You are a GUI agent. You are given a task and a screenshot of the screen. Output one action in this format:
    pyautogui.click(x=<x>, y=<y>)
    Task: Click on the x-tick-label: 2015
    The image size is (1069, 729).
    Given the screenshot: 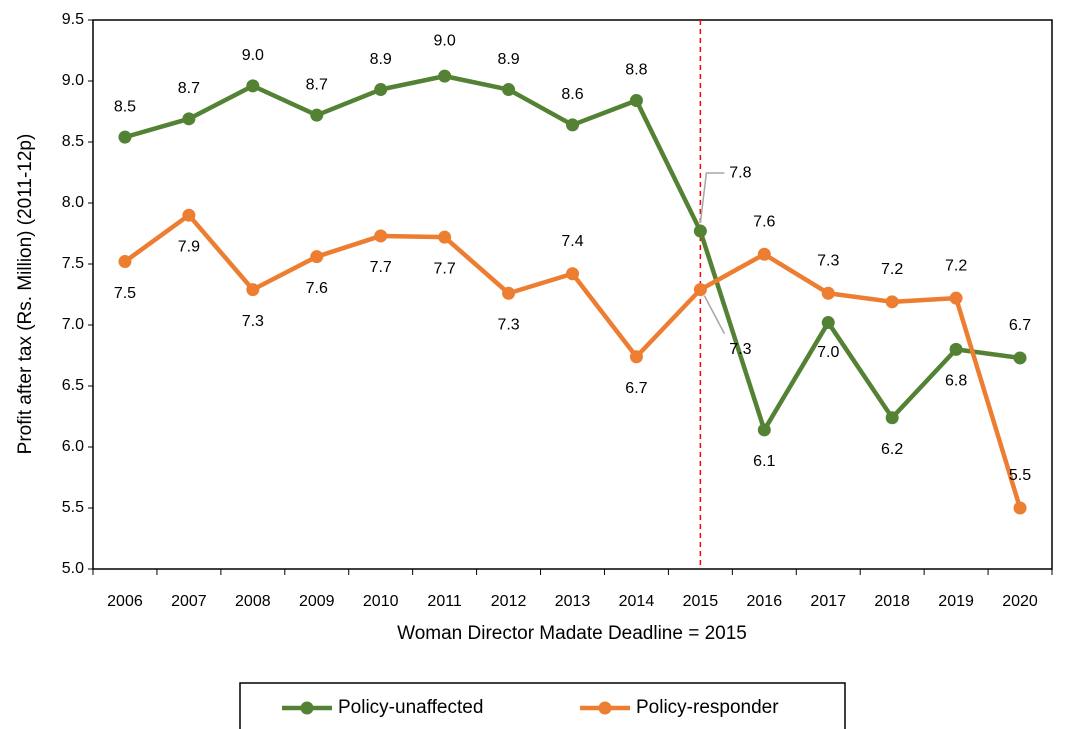 What is the action you would take?
    pyautogui.click(x=701, y=601)
    